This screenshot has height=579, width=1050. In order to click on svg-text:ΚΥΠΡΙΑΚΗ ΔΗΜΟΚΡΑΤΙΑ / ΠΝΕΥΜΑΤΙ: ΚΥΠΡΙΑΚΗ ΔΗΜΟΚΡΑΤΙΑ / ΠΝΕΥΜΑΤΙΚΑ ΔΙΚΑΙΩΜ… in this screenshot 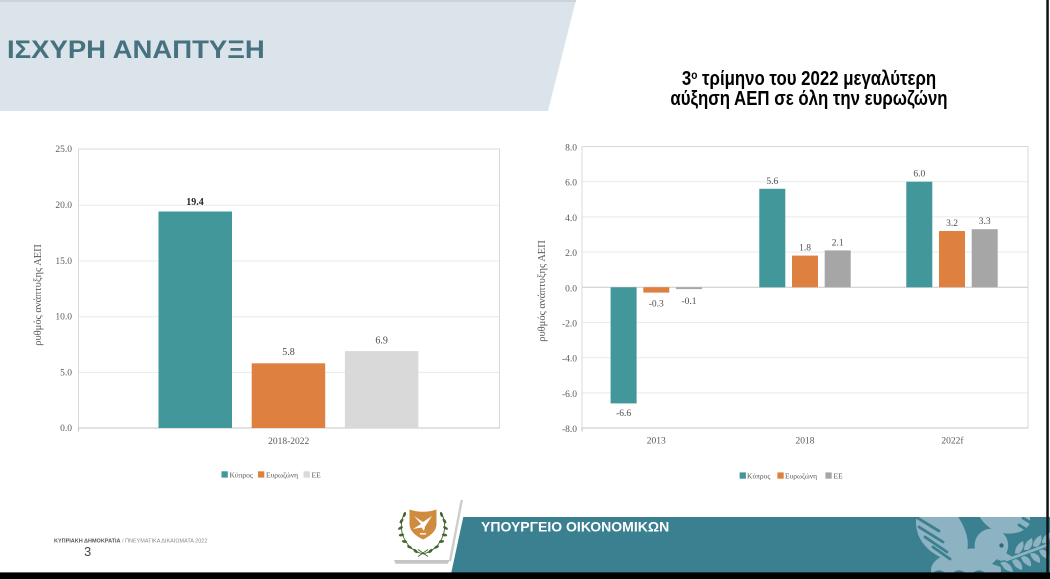, I will do `click(130, 542)`.